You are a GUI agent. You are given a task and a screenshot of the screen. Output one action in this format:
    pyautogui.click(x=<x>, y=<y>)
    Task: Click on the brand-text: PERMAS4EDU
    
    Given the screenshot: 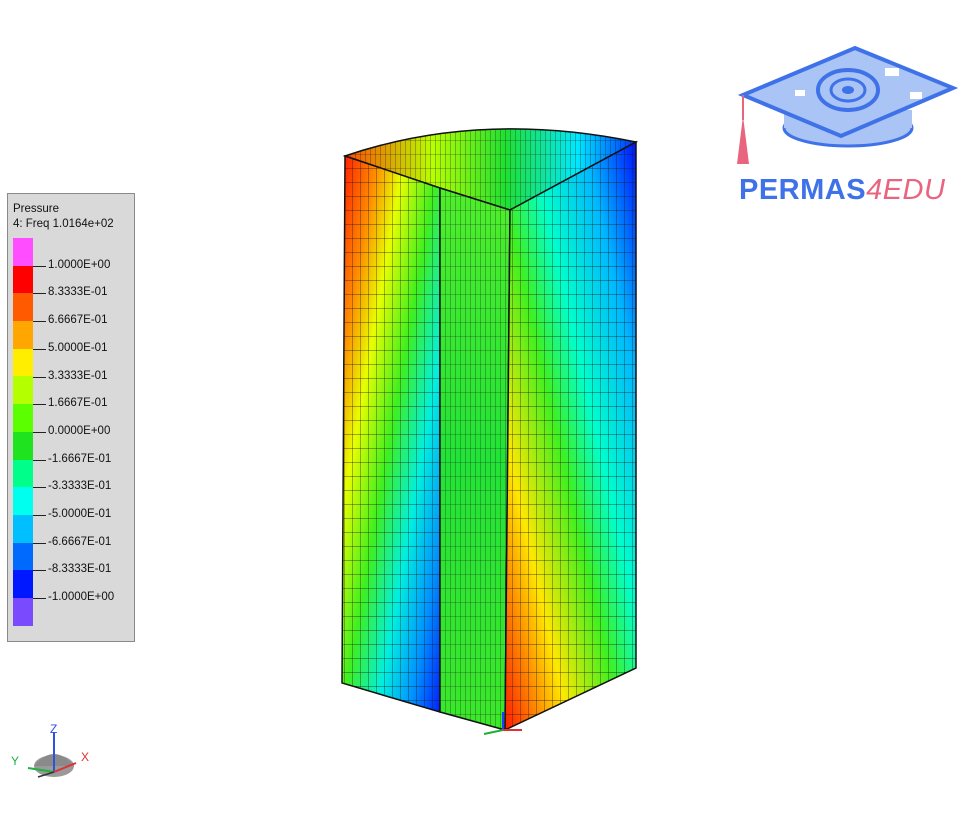 What is the action you would take?
    pyautogui.click(x=842, y=190)
    